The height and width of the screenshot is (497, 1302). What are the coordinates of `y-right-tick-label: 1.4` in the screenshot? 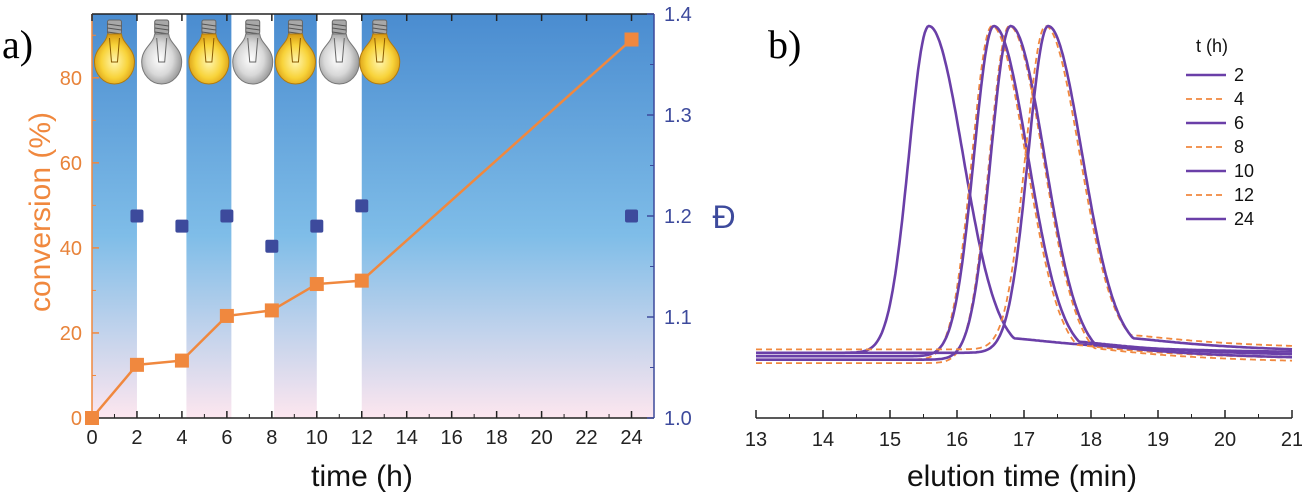 It's located at (678, 15).